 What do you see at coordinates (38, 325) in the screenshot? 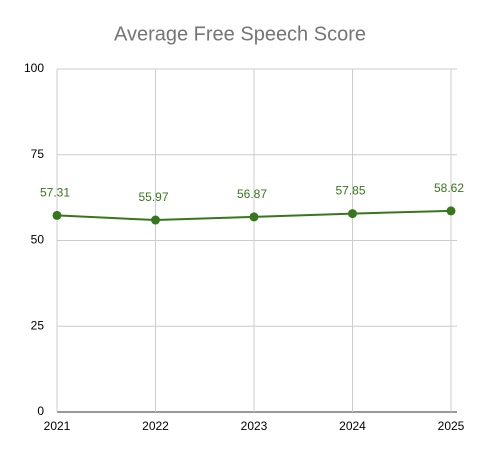
I see `y-tick-label: 25` at bounding box center [38, 325].